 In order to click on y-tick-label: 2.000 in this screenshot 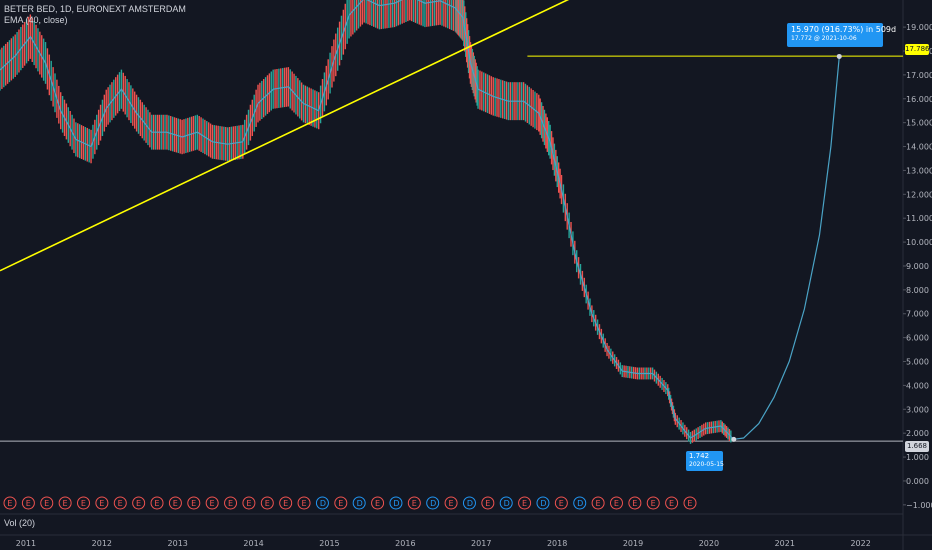, I will do `click(917, 433)`.